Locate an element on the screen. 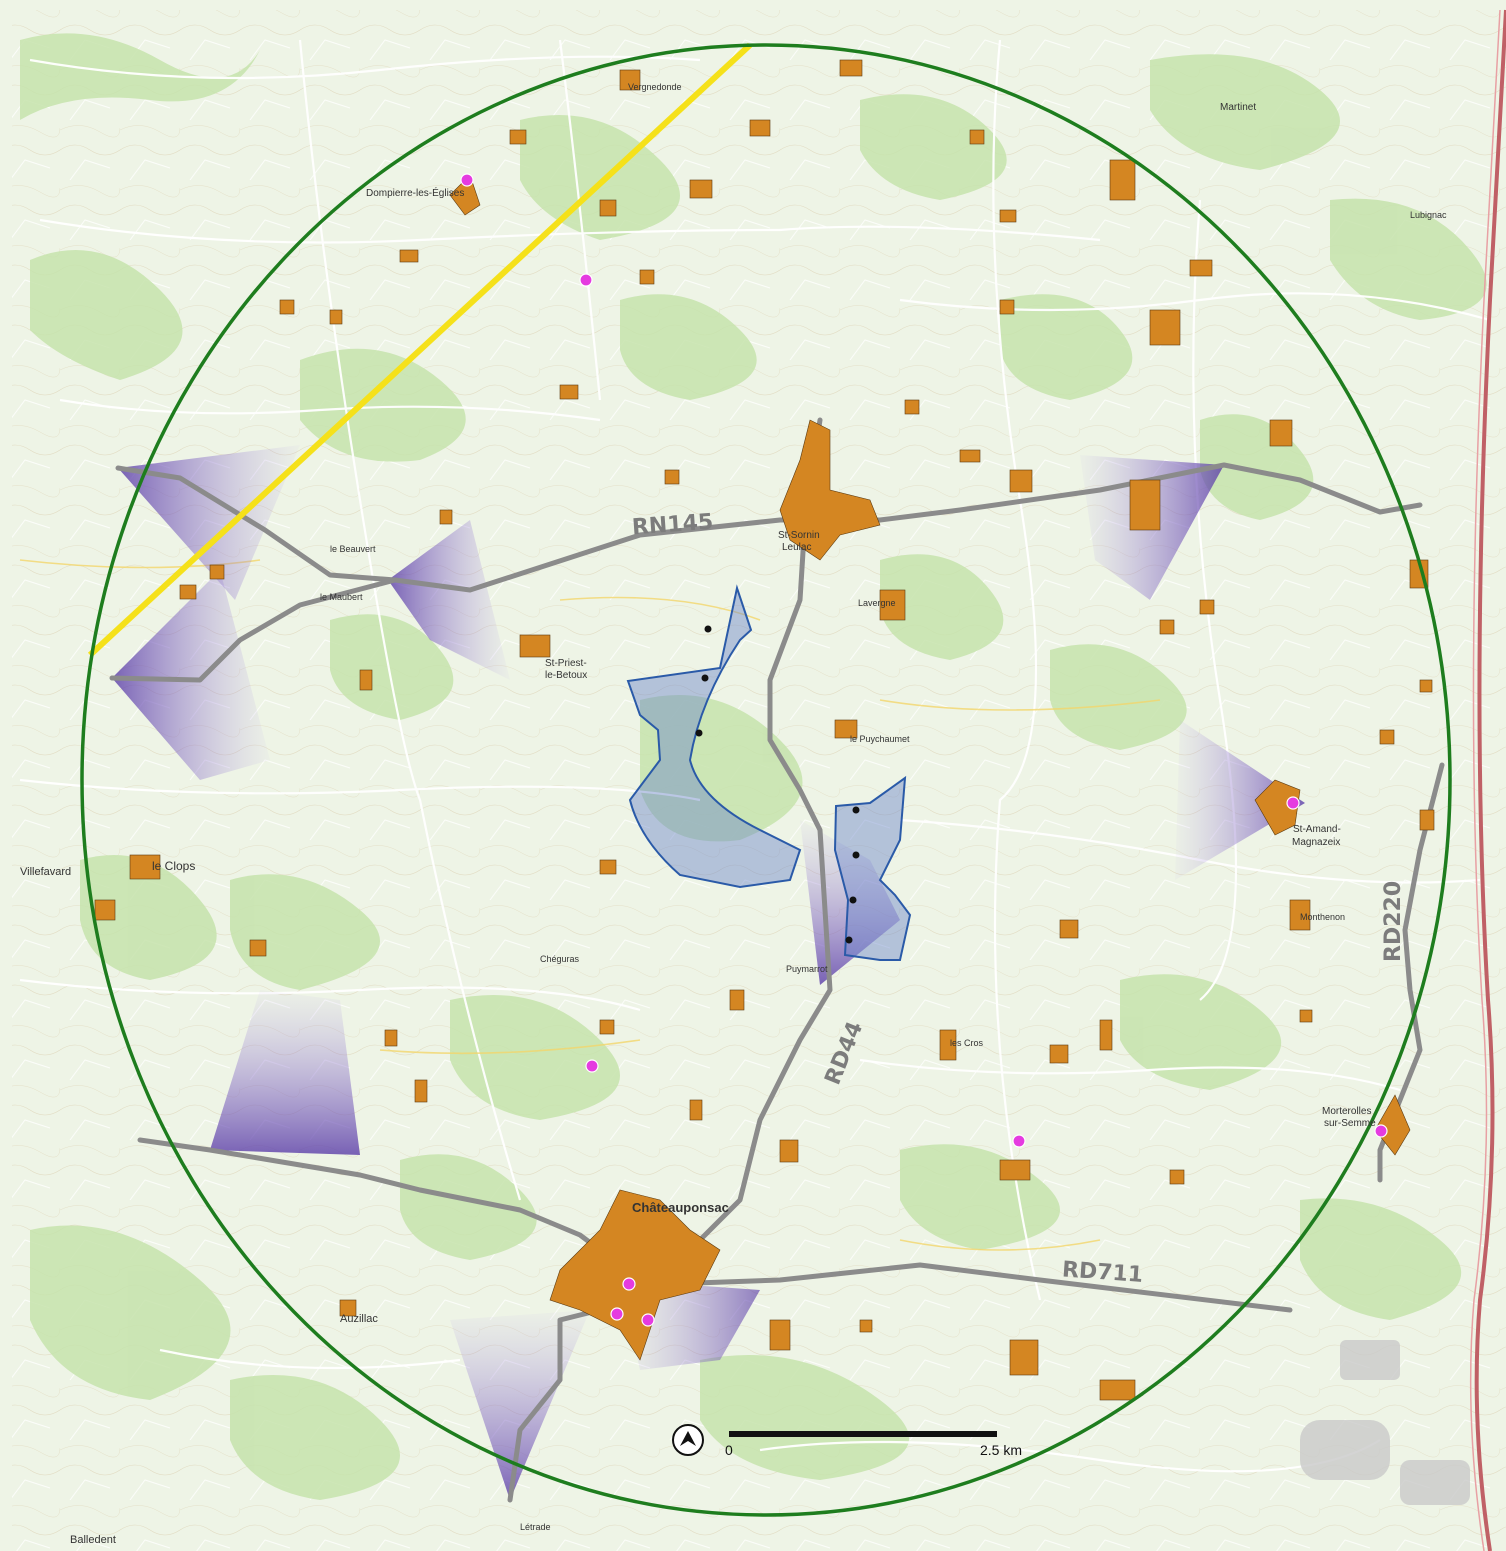 The image size is (1506, 1551). place-label: le Maubert is located at coordinates (341, 597).